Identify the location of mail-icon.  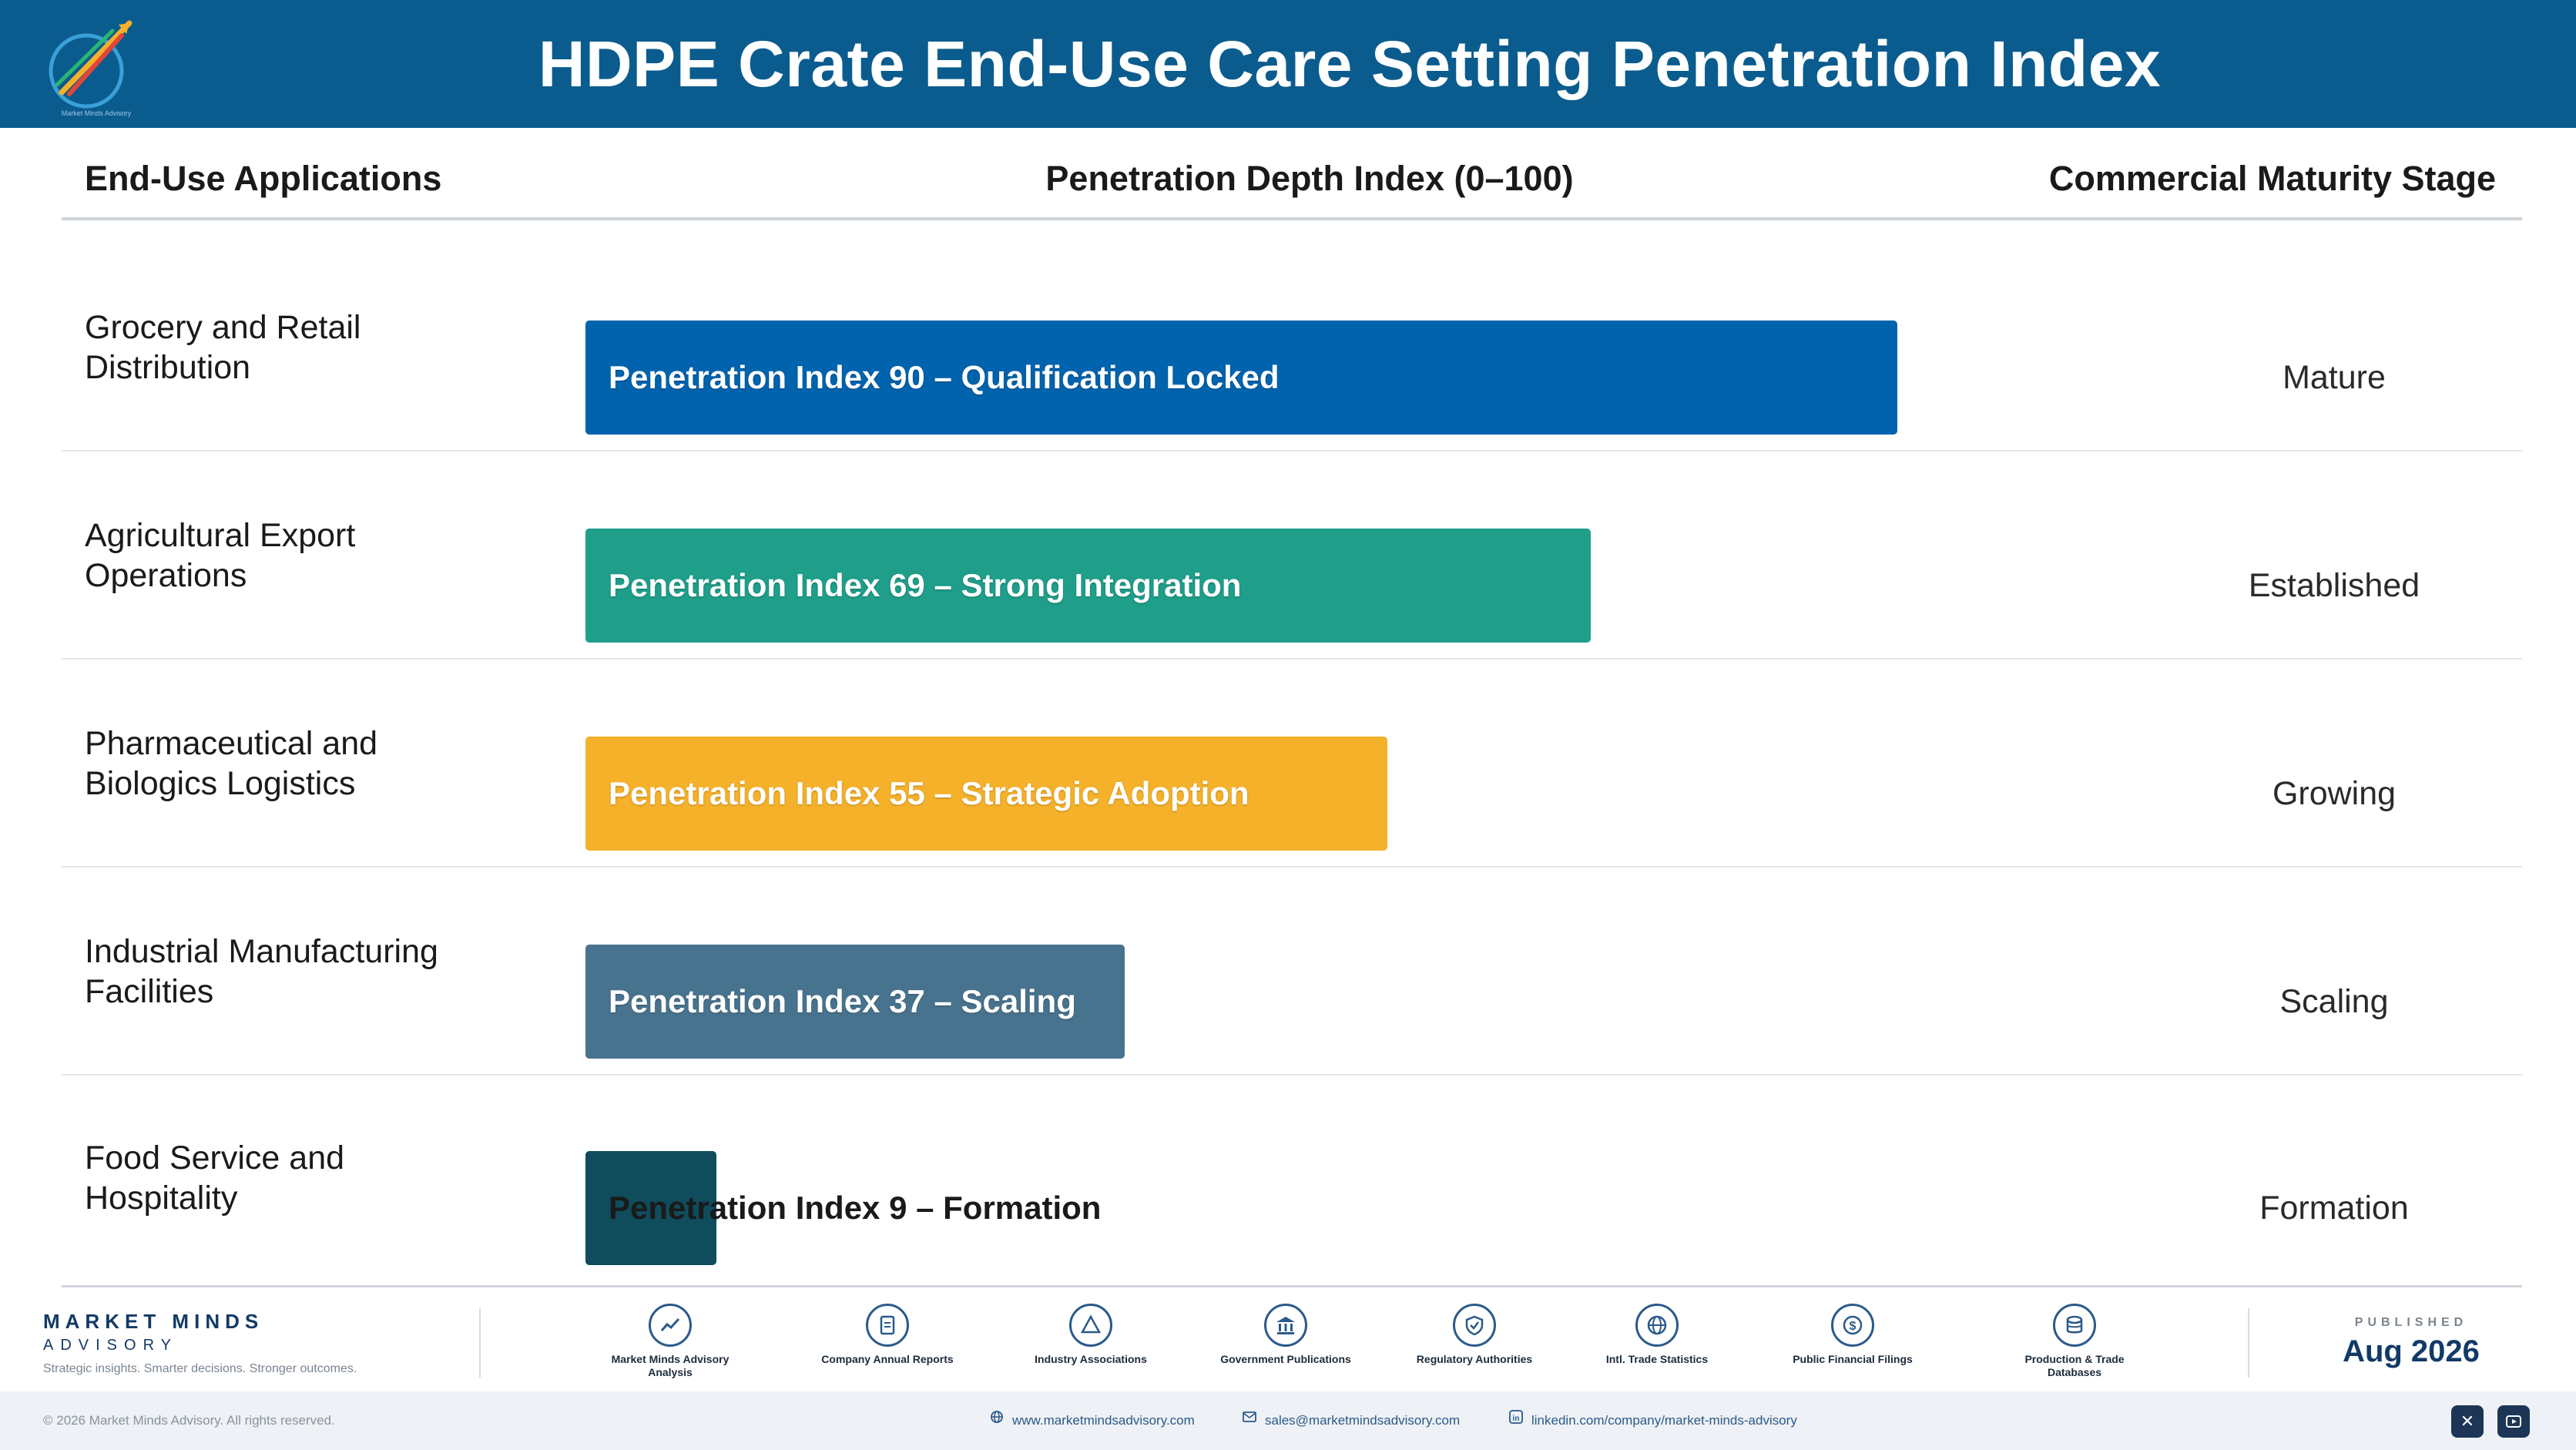
(1249, 1420).